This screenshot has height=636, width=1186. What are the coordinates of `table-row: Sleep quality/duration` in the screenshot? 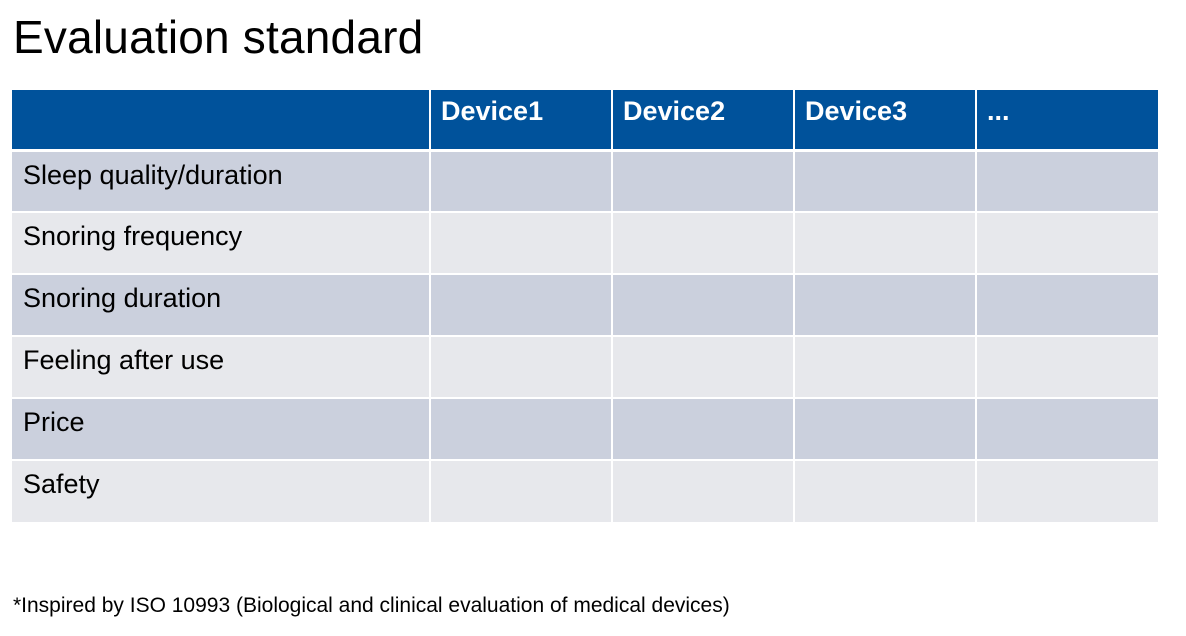 It's located at (585, 180).